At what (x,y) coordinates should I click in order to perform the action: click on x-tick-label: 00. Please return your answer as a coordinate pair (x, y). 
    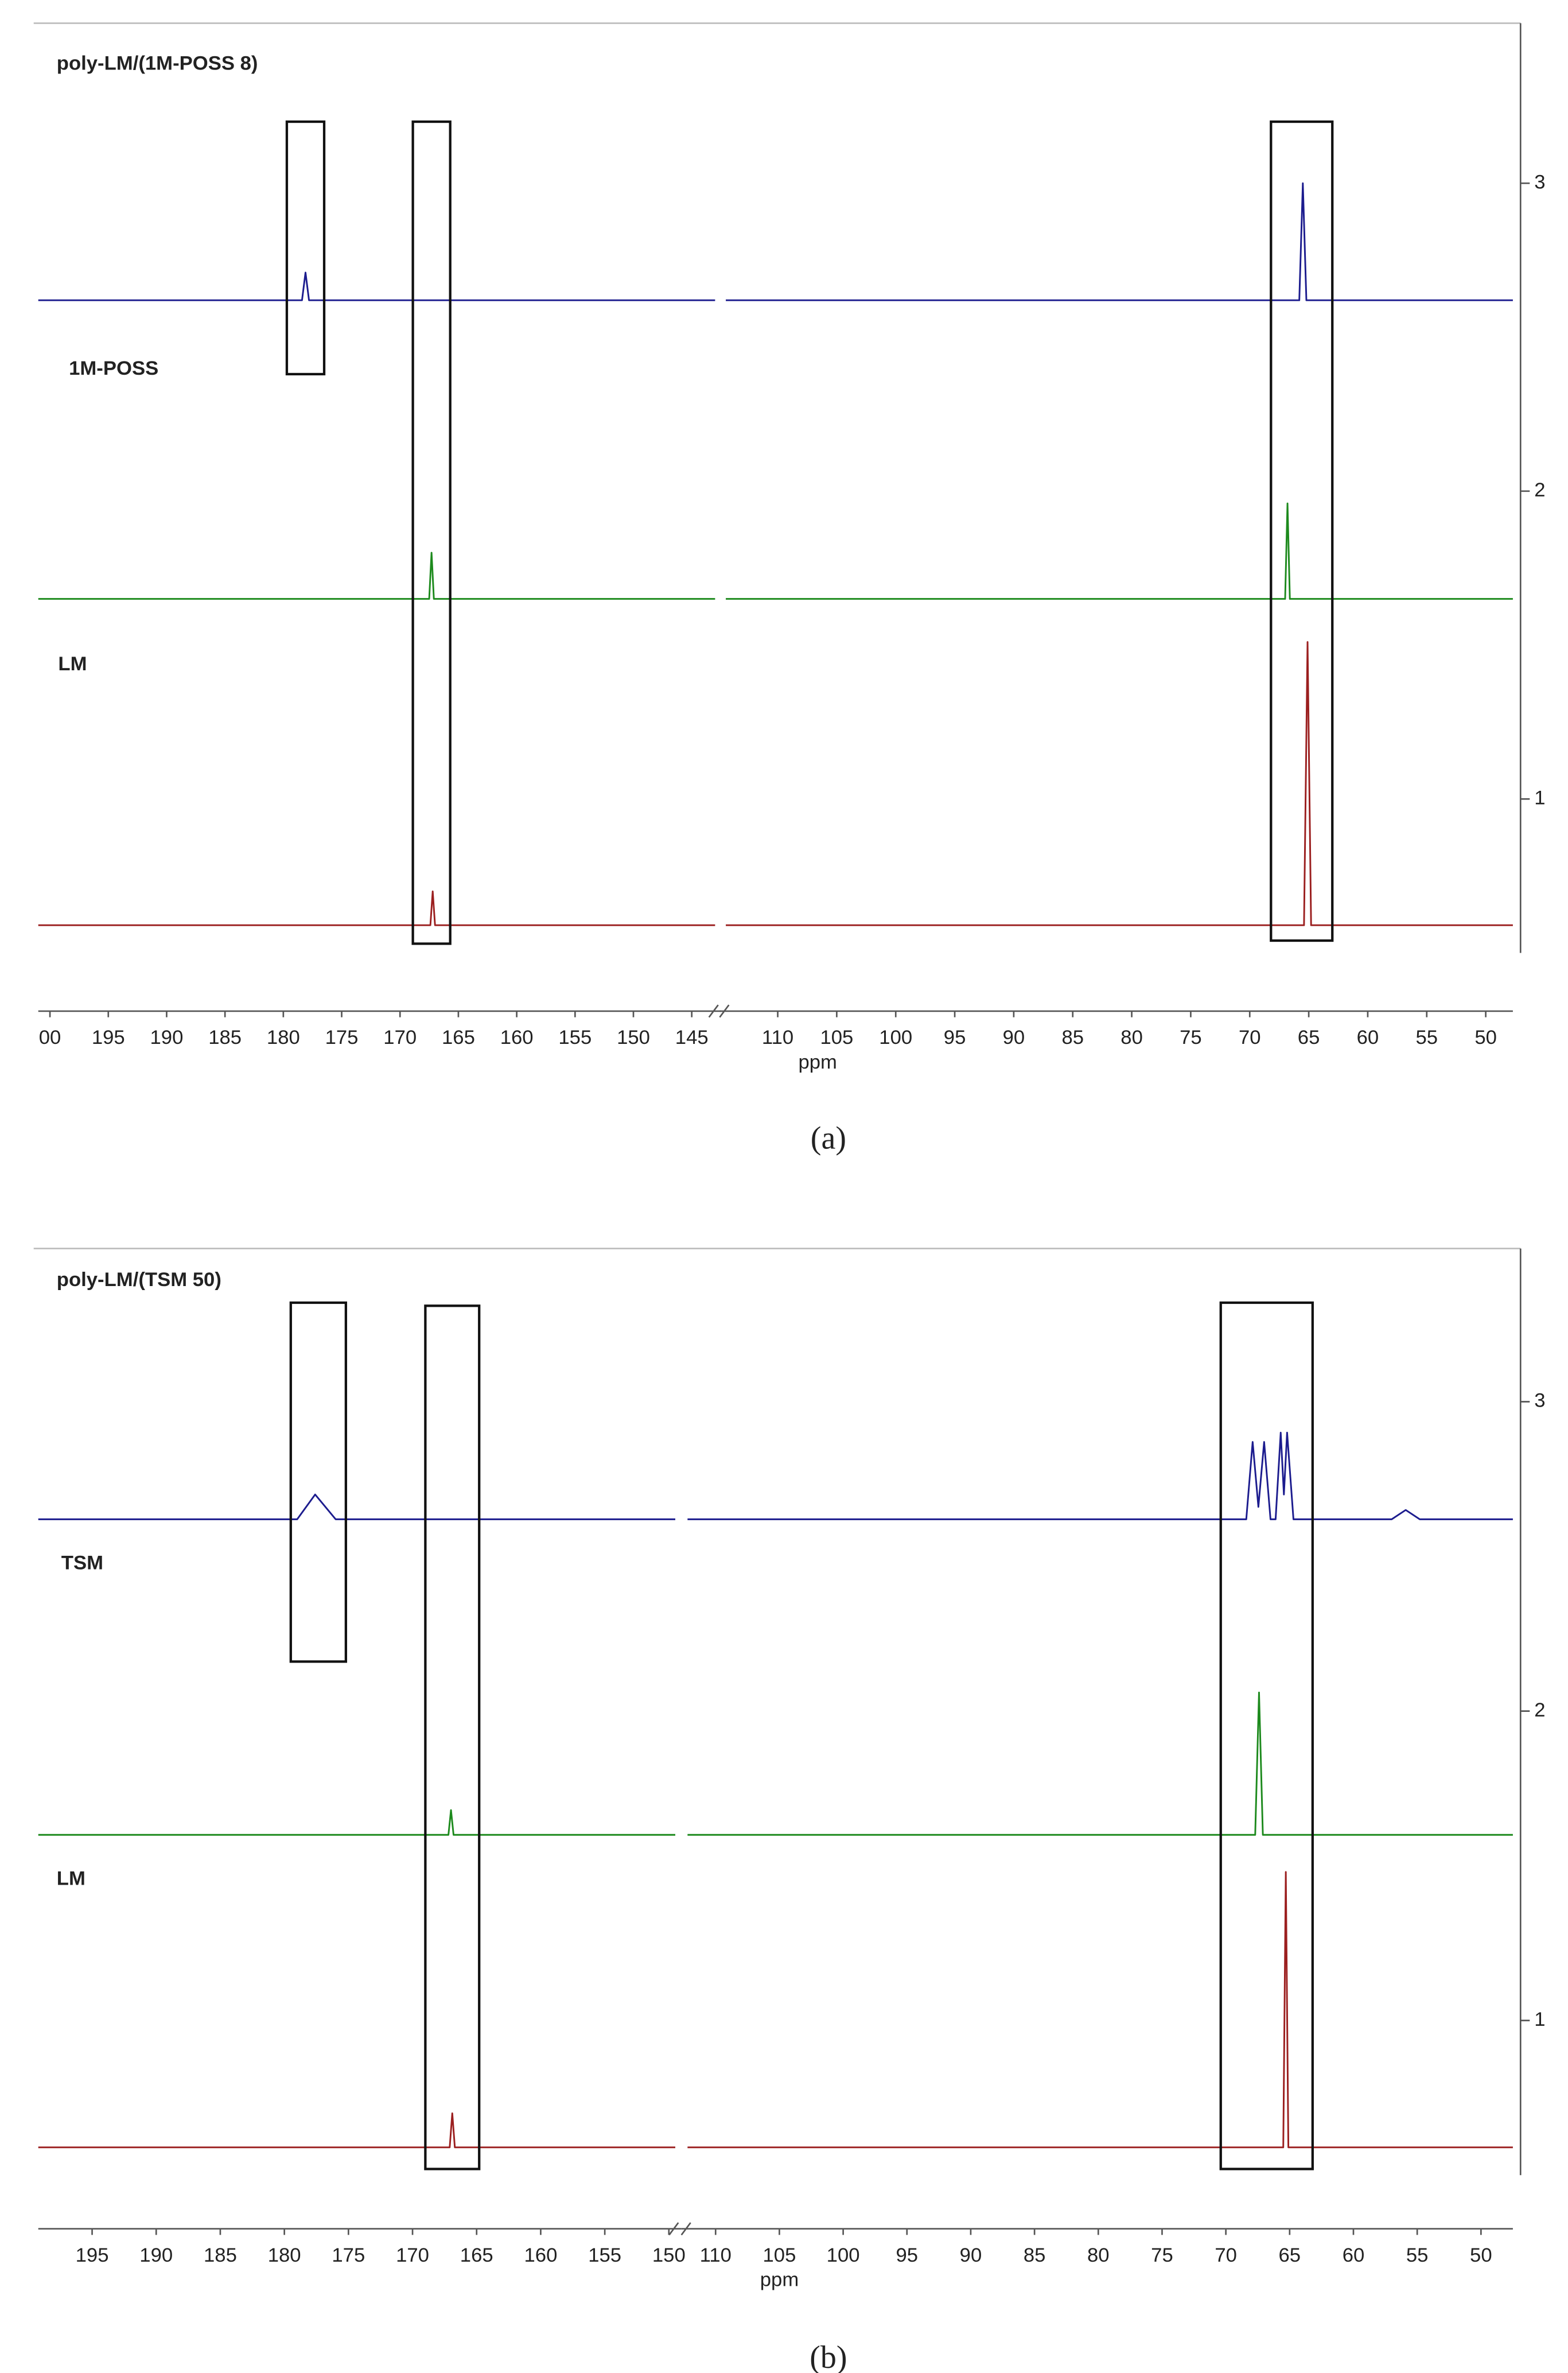
    Looking at the image, I should click on (50, 1037).